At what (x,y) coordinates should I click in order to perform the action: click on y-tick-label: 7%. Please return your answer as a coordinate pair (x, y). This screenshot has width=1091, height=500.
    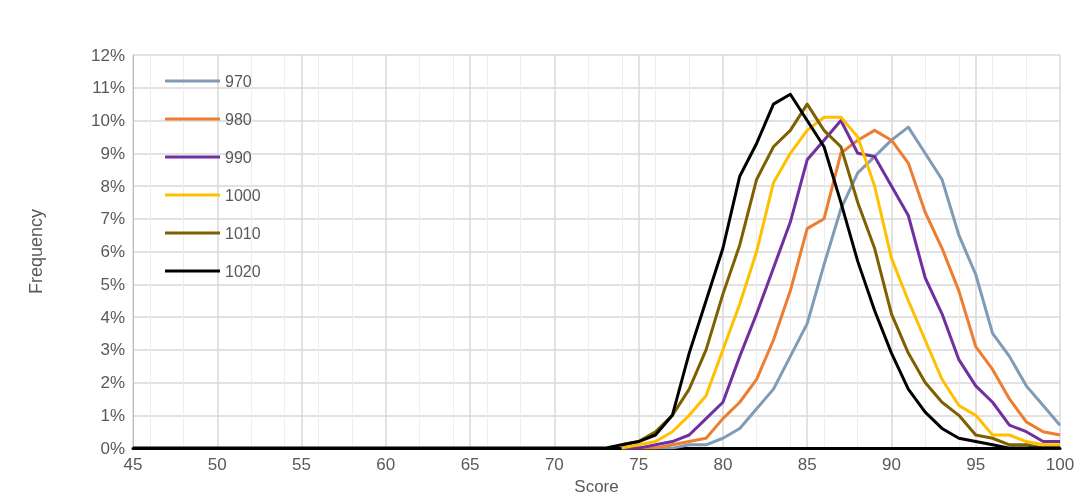
    Looking at the image, I should click on (112, 219).